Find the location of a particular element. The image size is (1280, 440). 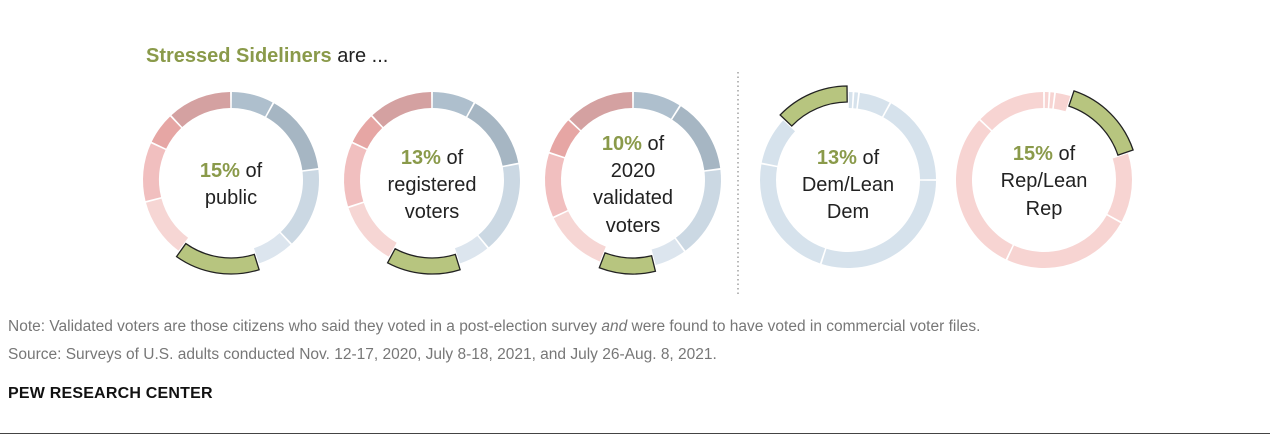

donut-label-line: public is located at coordinates (231, 198).